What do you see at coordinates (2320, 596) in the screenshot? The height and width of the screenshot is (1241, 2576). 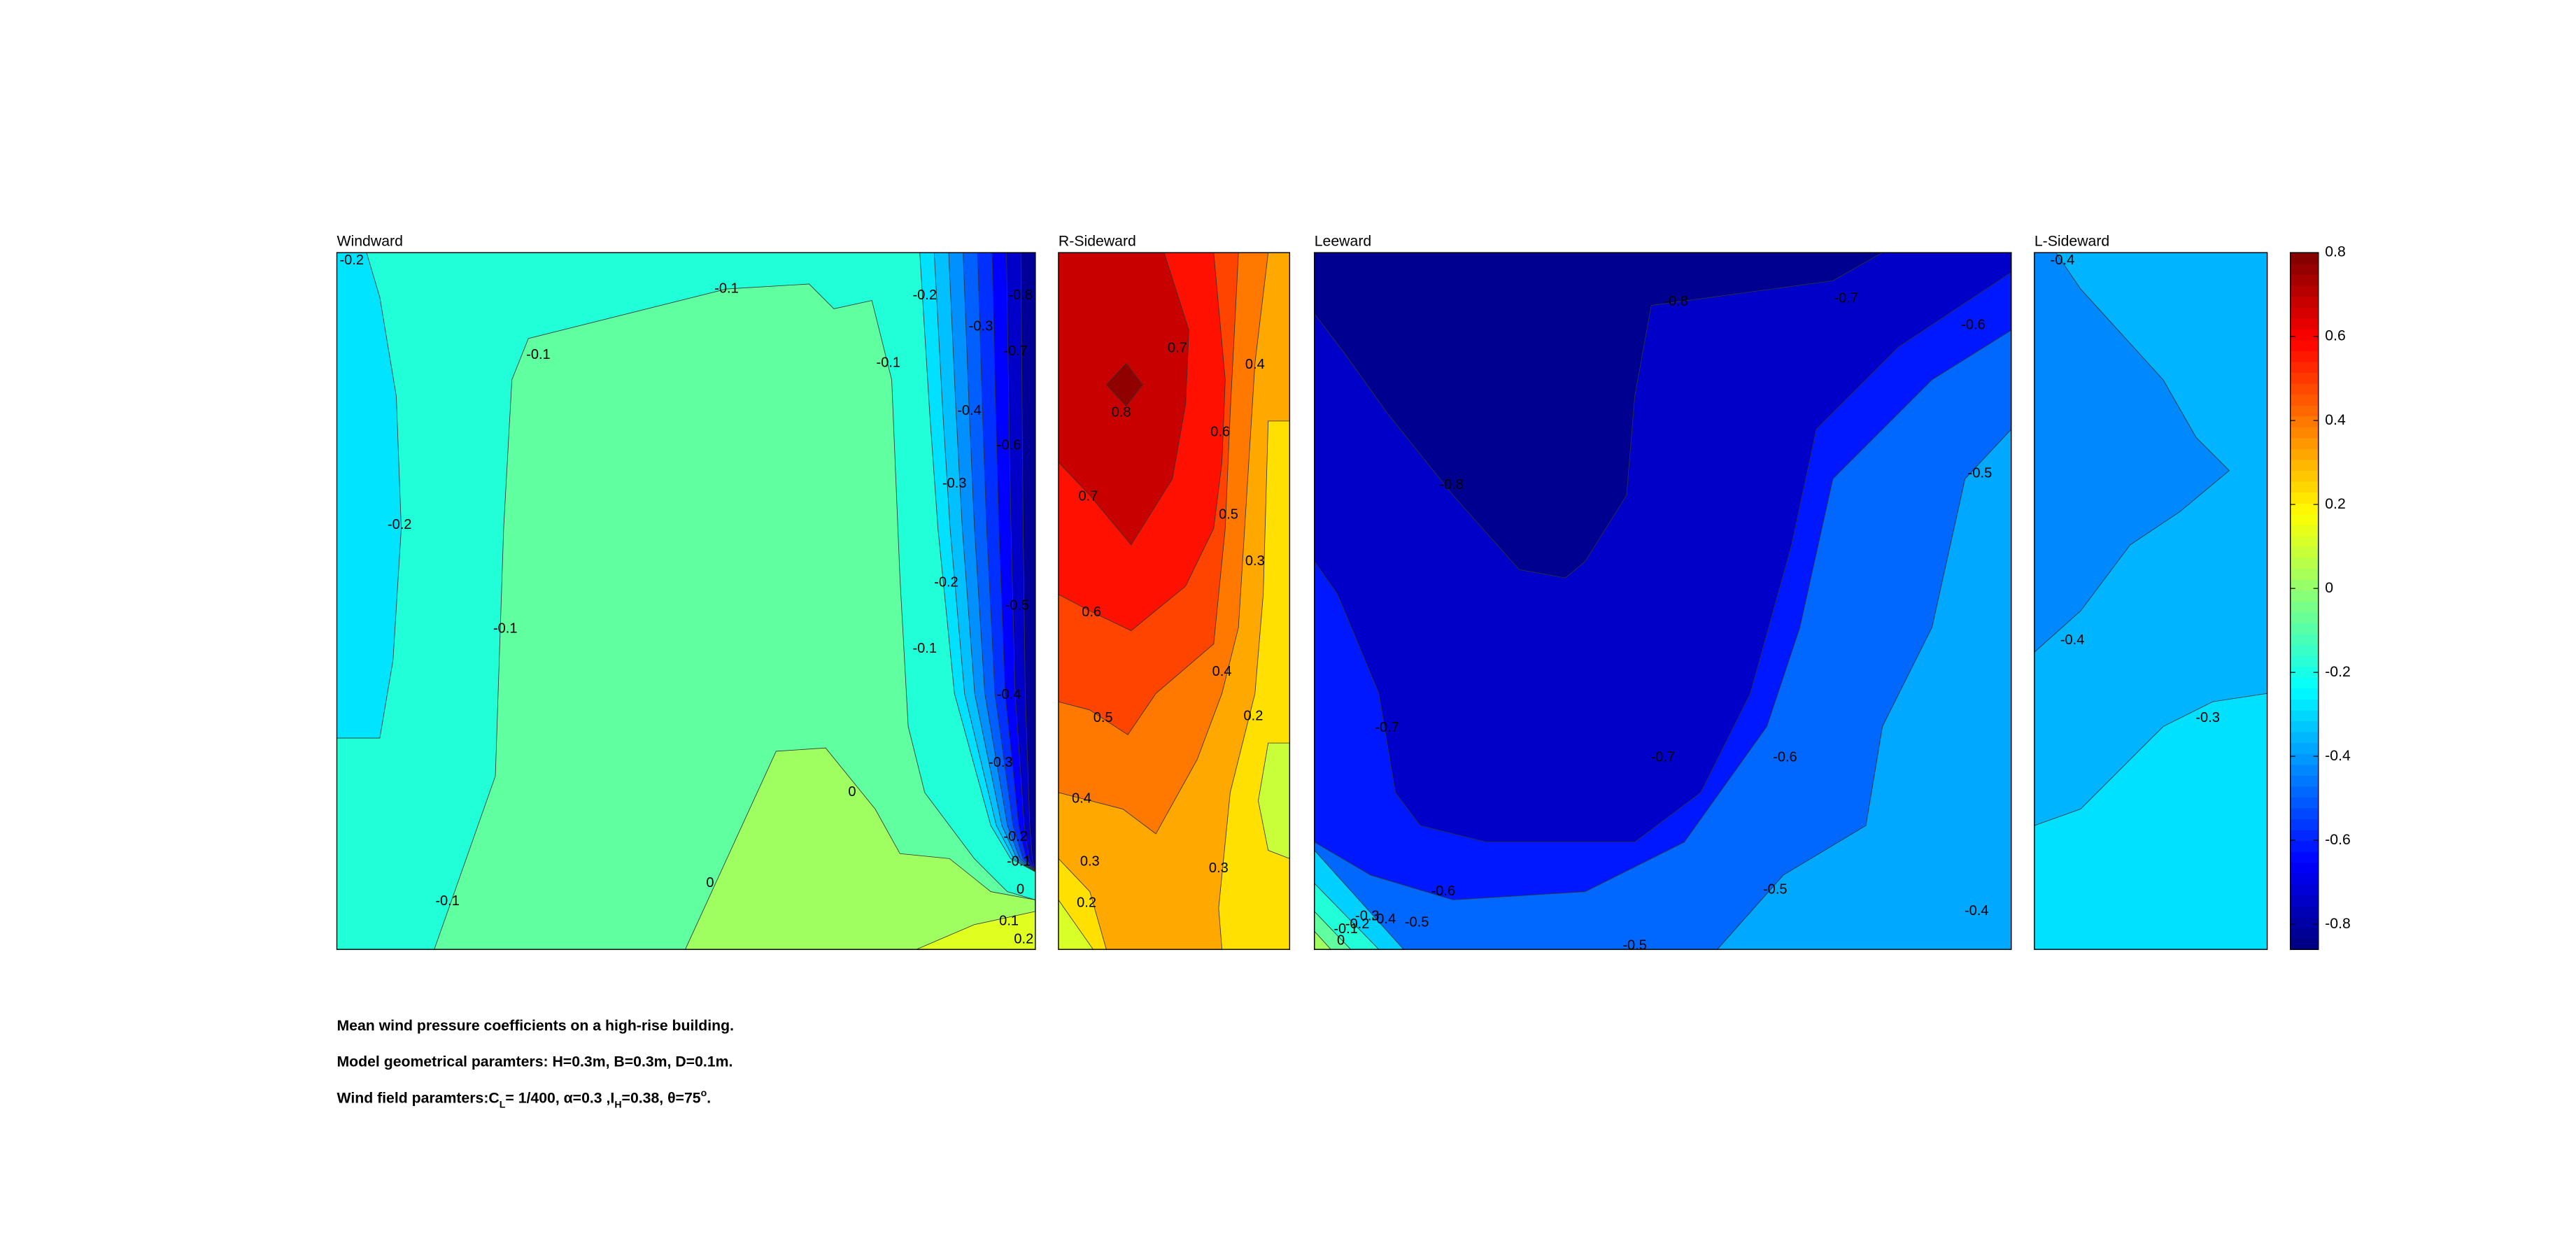 I see `colorbar: 0.8 0.6 0.4 0.2 0 -0.2 -0.4 -0.6 -0.8` at bounding box center [2320, 596].